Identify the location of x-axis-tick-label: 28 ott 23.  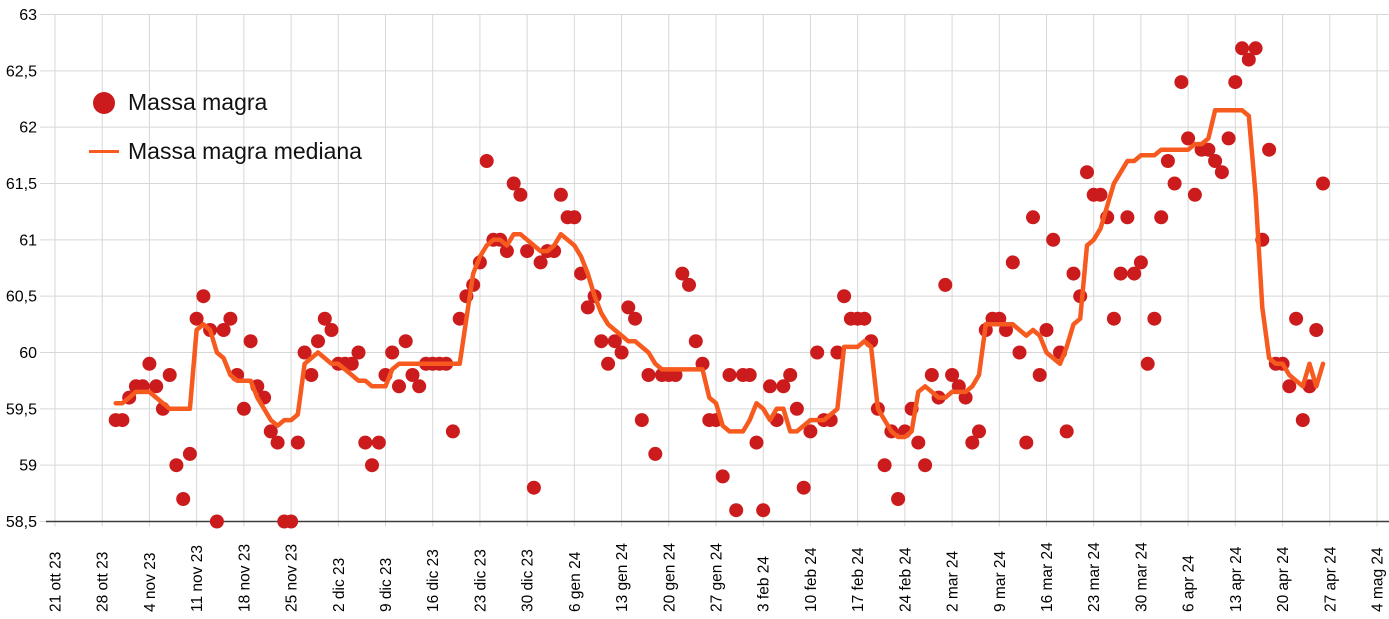
(103, 582).